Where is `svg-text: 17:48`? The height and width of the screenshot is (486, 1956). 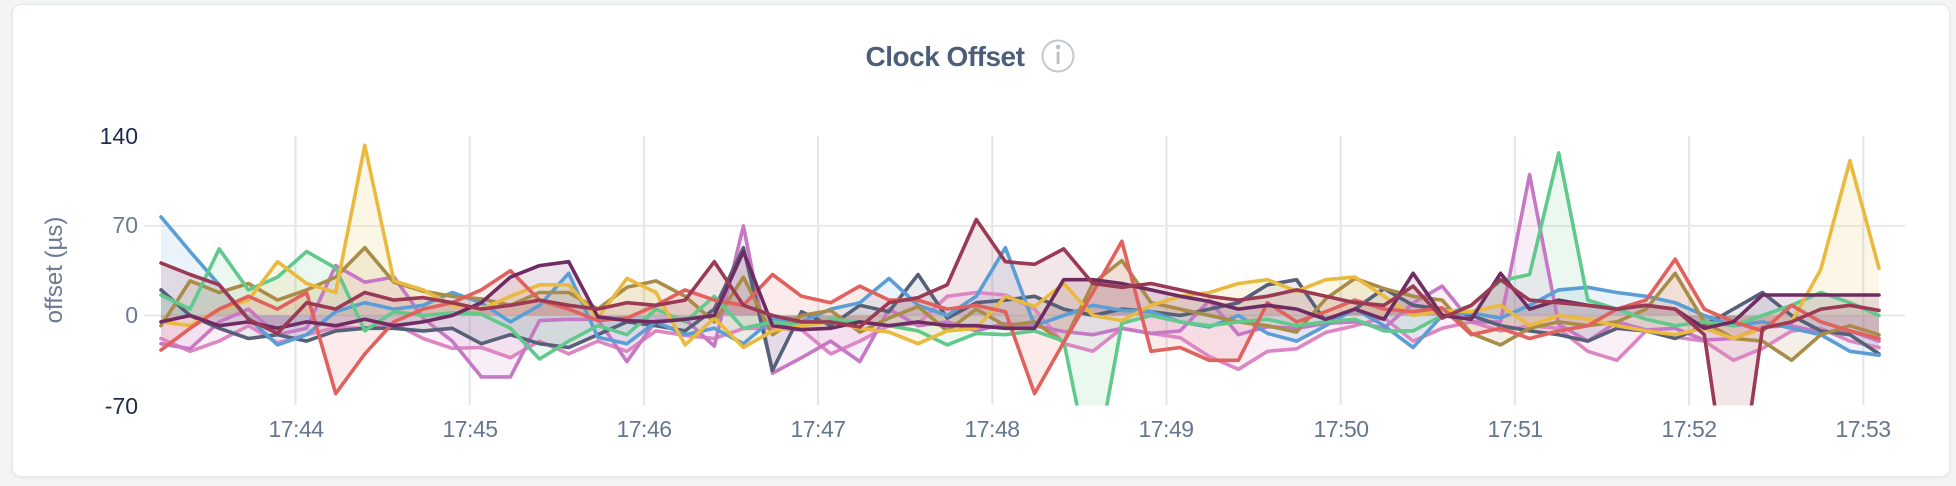 svg-text: 17:48 is located at coordinates (991, 429).